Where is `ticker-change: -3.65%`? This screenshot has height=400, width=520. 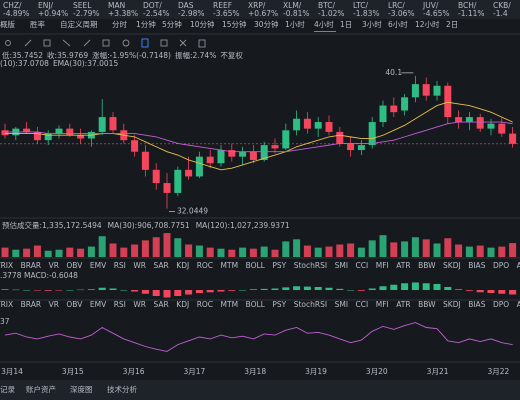 ticker-change: -3.65% is located at coordinates (226, 13).